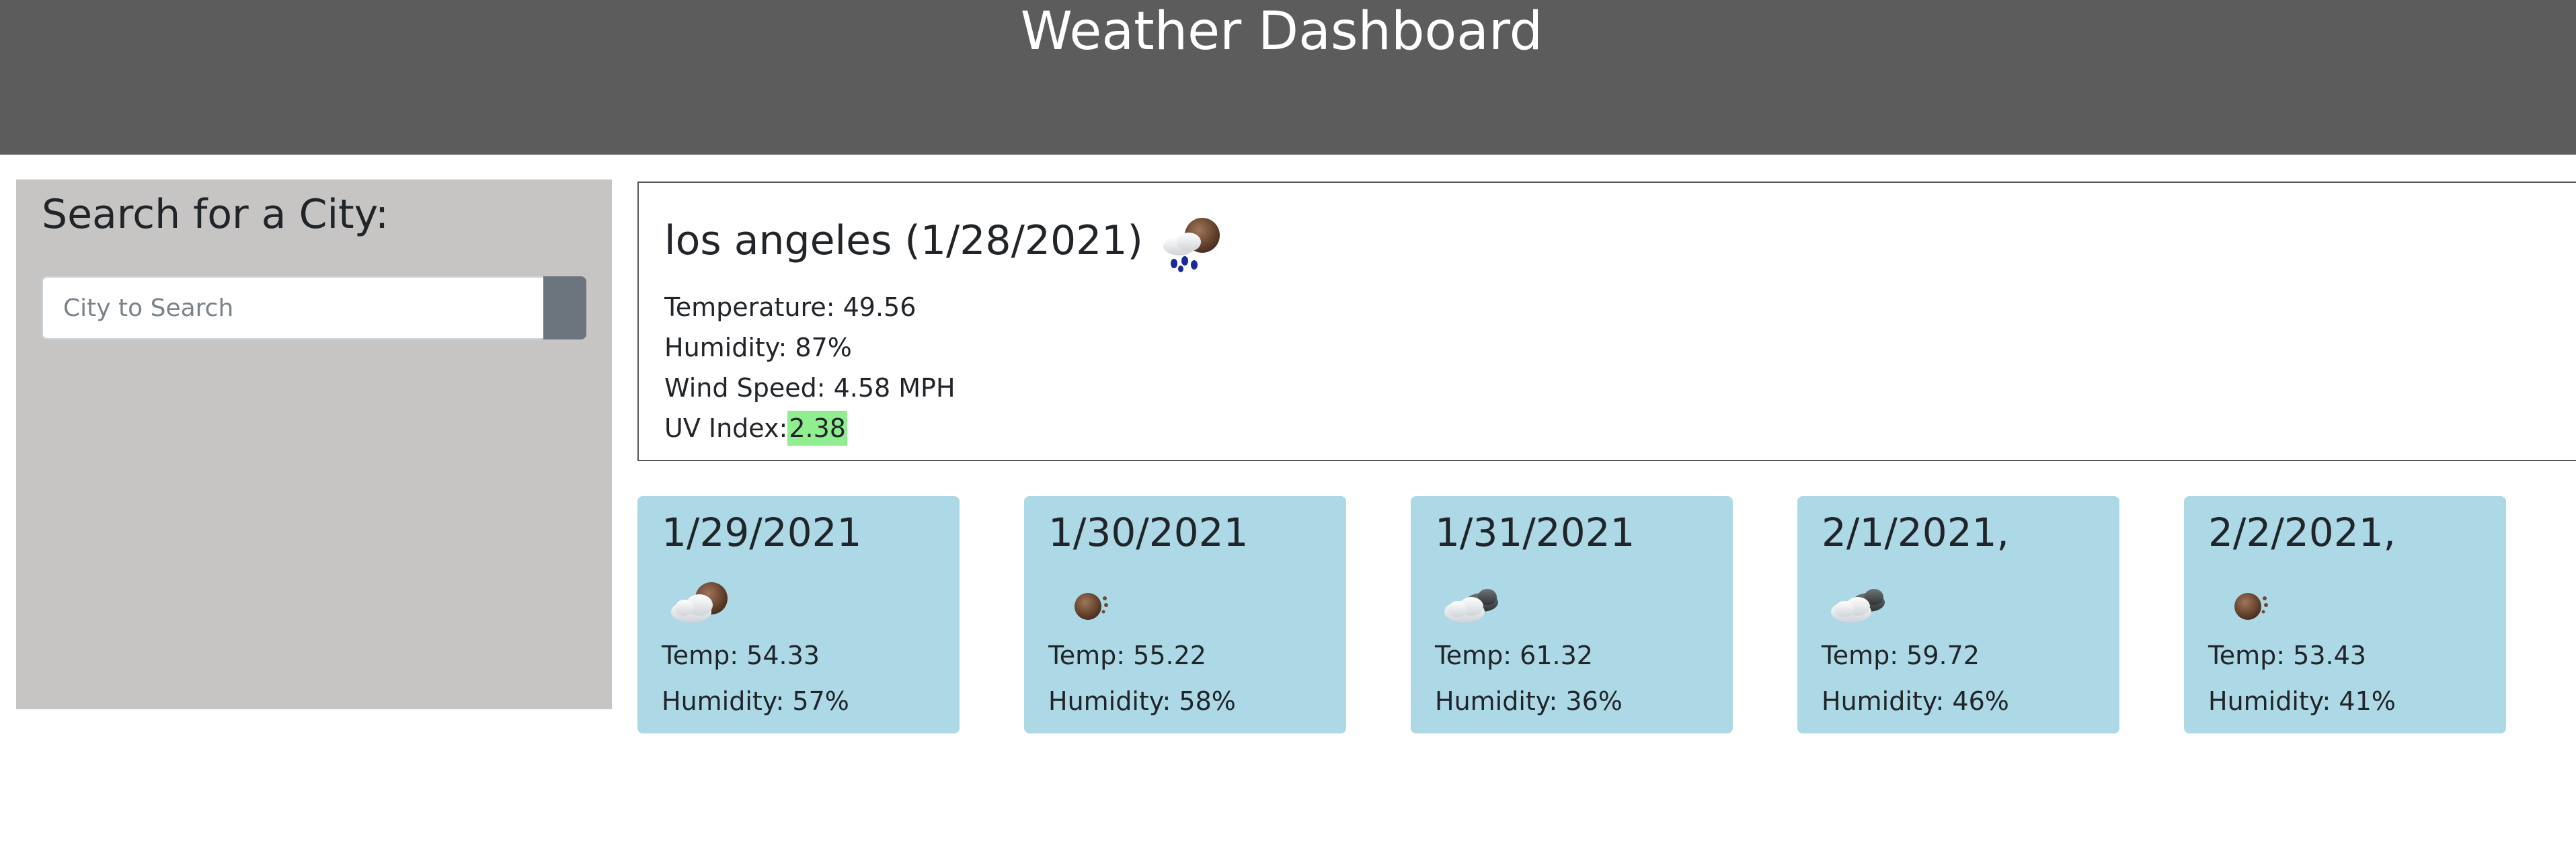 The image size is (2576, 841). What do you see at coordinates (1901, 655) in the screenshot?
I see `forecast-temp: Temp: 59.72` at bounding box center [1901, 655].